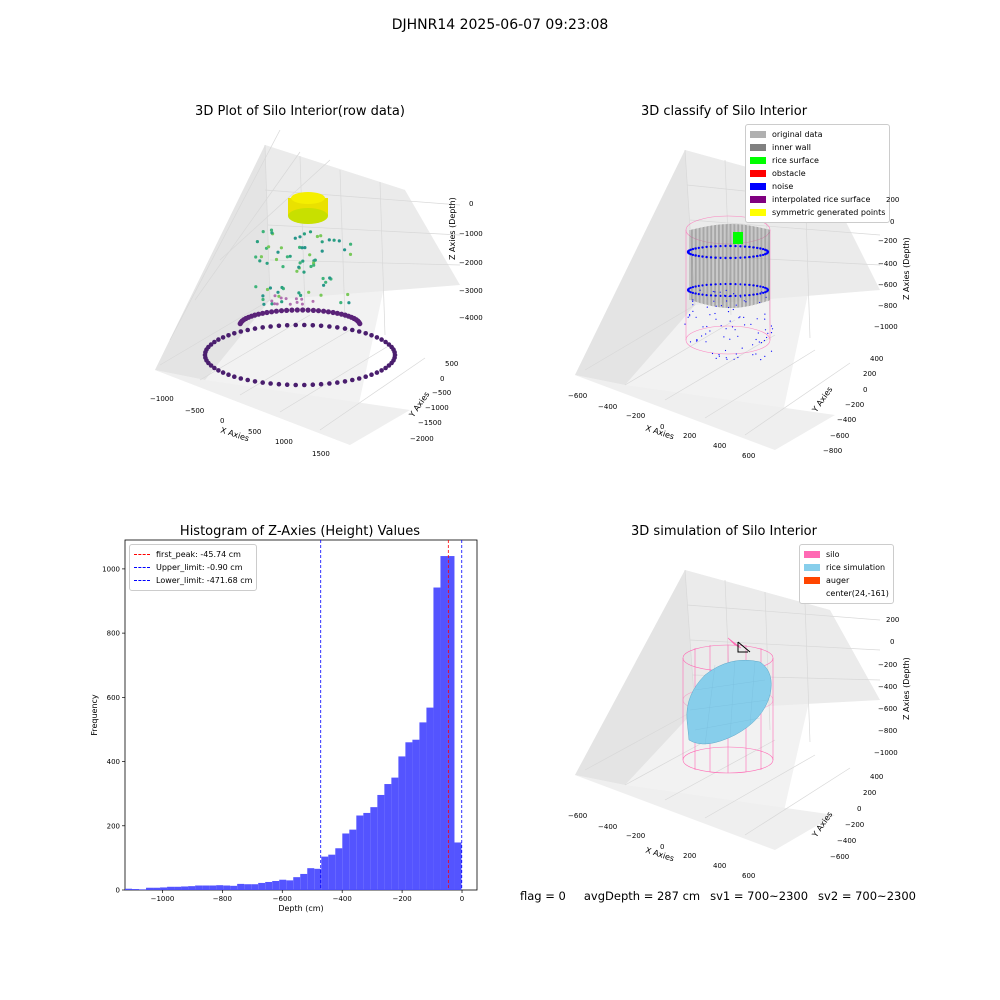  I want to click on auger-marker, so click(744, 647).